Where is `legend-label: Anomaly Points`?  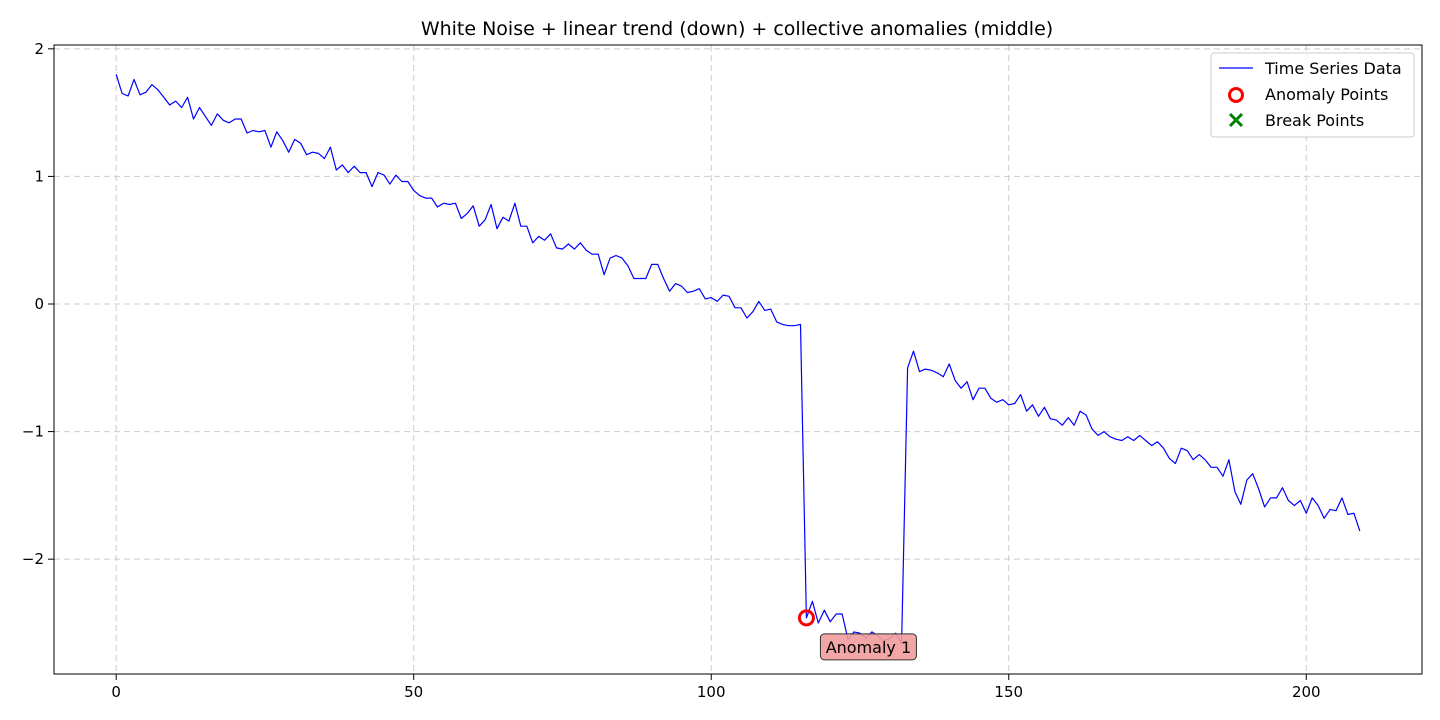
legend-label: Anomaly Points is located at coordinates (1326, 94).